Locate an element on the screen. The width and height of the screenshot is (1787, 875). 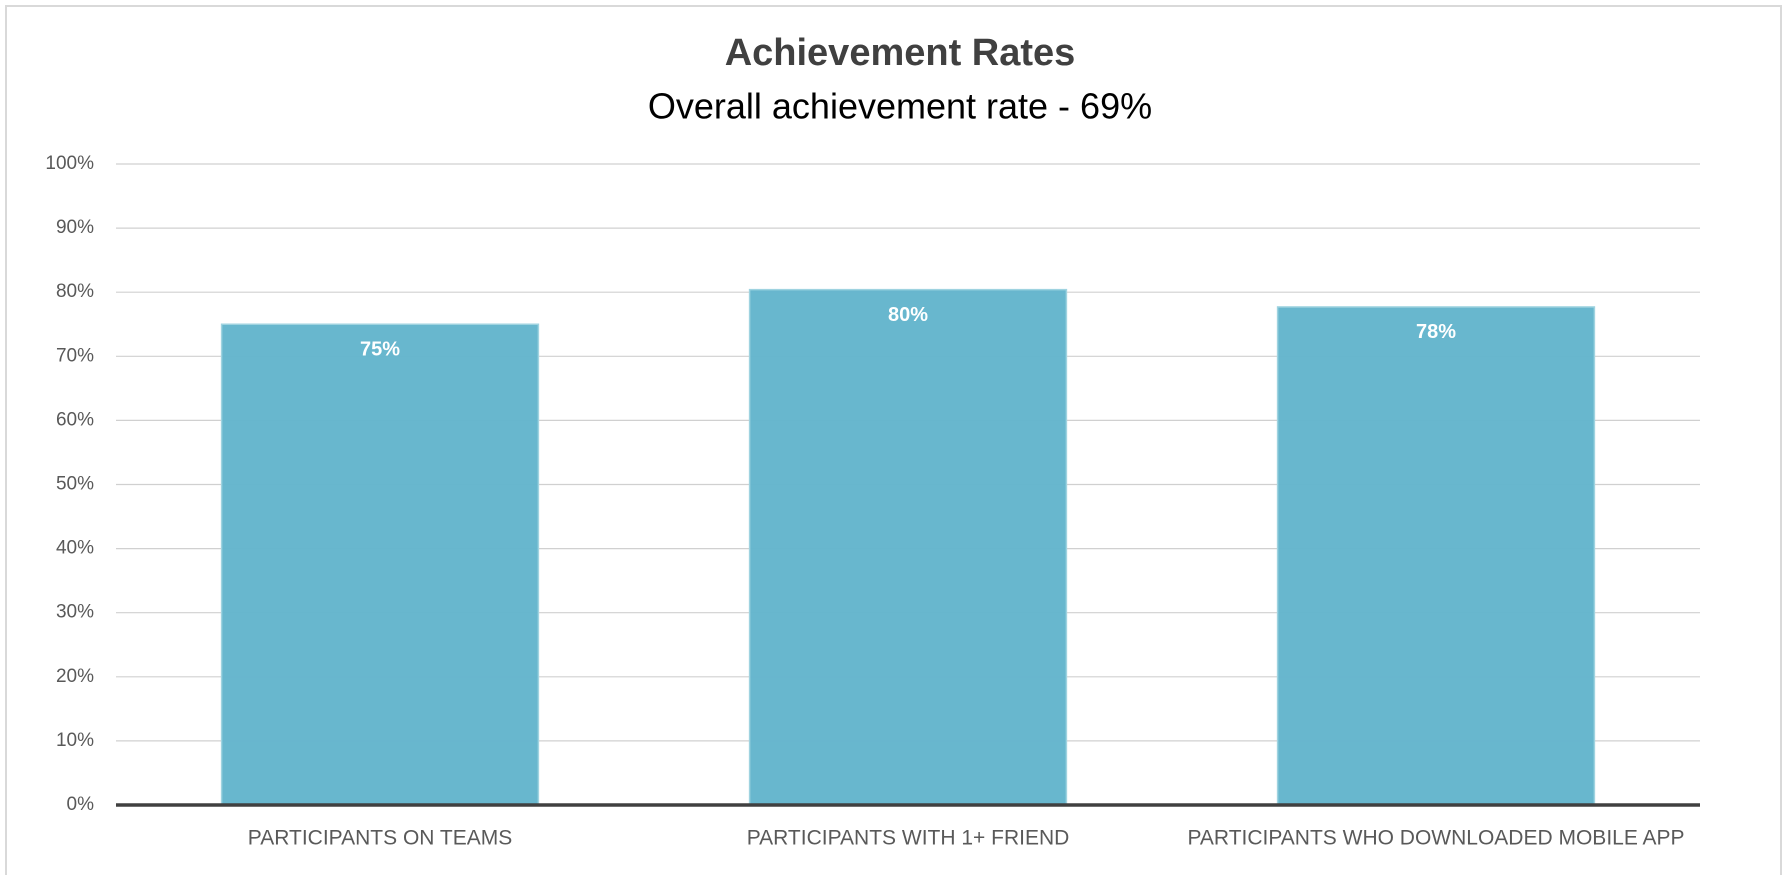
x-tick-label: PARTICIPANTS ON TEAMS is located at coordinates (380, 838).